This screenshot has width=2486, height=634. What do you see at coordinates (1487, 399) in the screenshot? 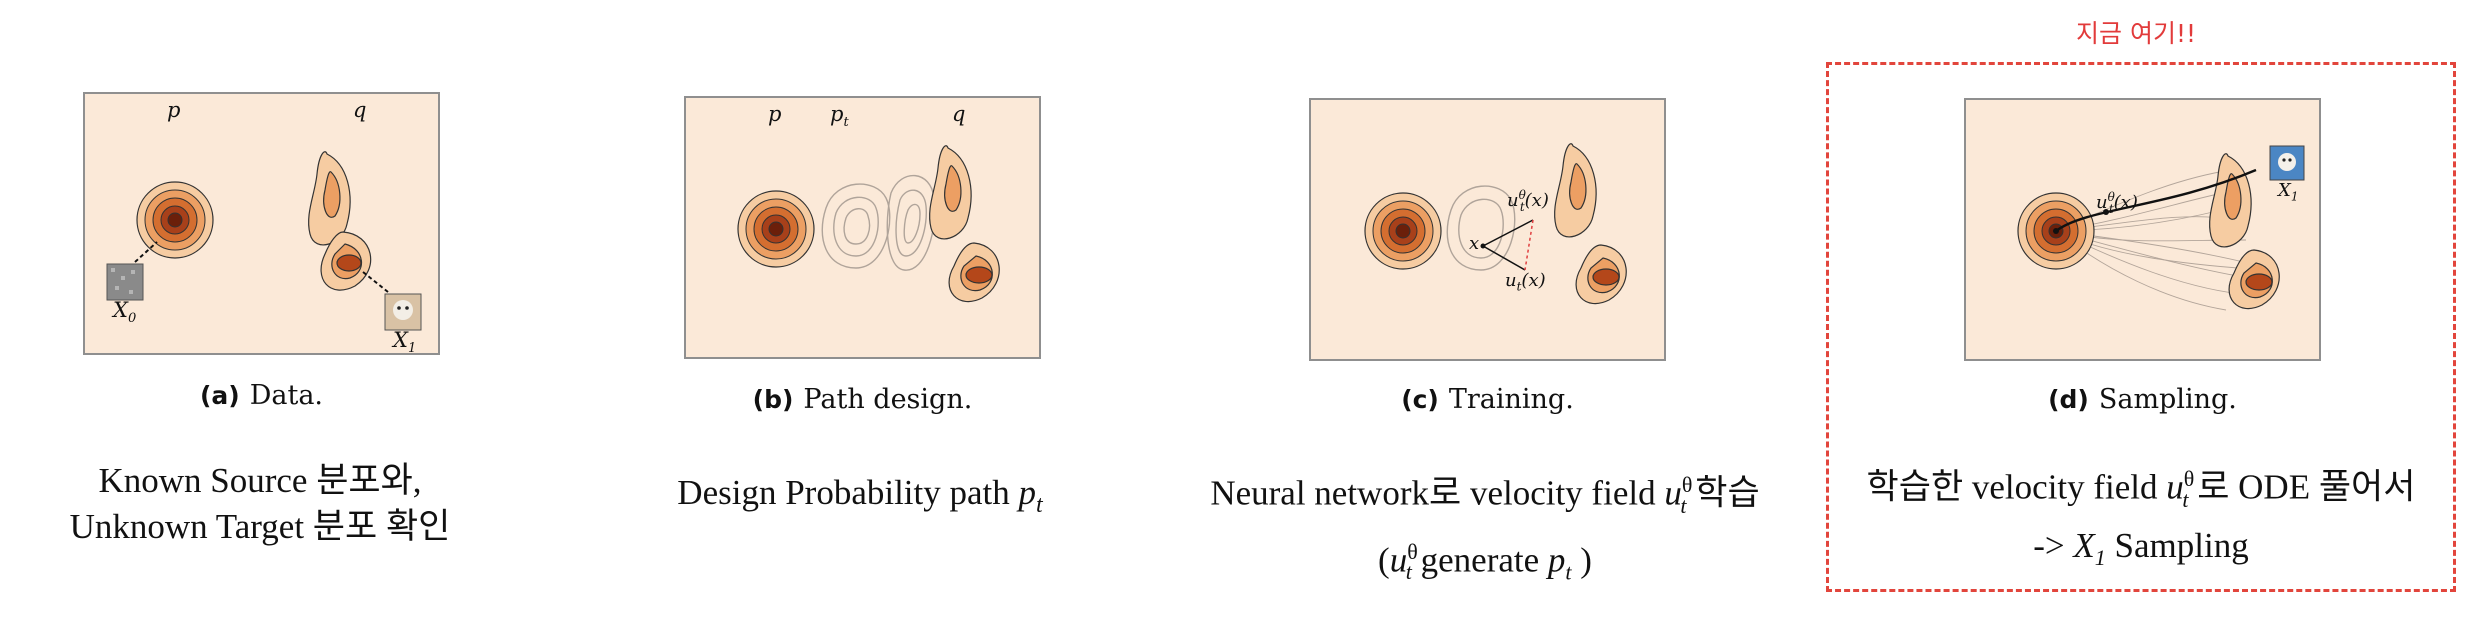
I see `caption-c: (c) Training.` at bounding box center [1487, 399].